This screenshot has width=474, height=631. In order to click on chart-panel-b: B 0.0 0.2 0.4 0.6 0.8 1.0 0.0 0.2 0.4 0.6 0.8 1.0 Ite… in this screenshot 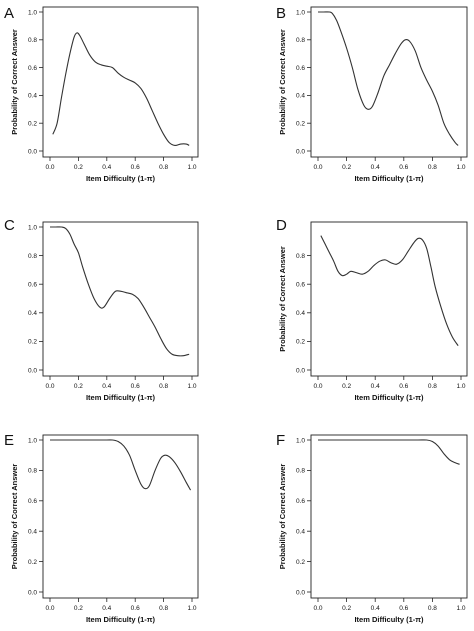, I will do `click(372, 94)`.